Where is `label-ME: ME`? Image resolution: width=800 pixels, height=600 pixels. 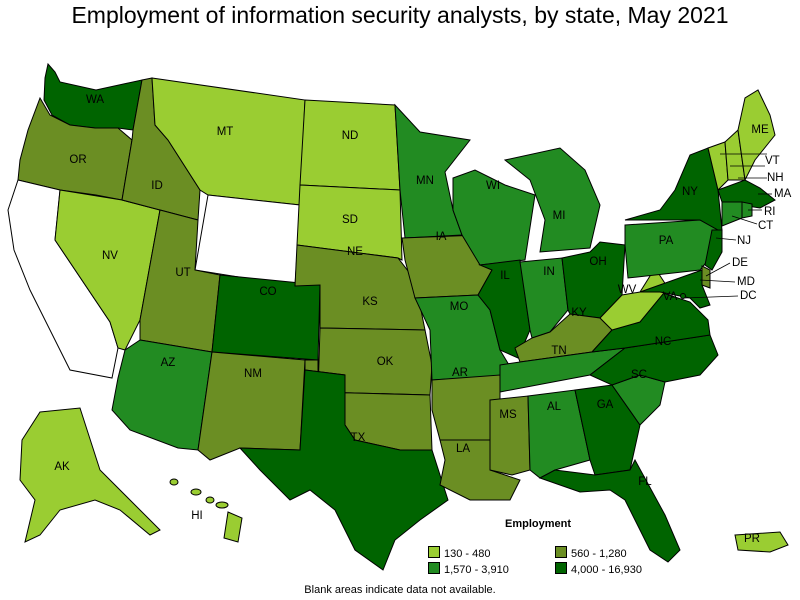 label-ME: ME is located at coordinates (760, 130).